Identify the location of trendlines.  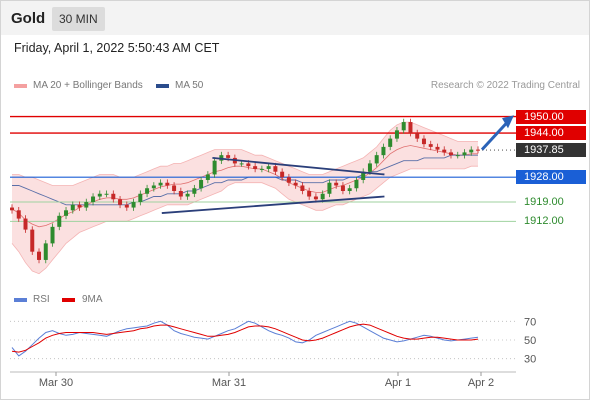
(337, 164).